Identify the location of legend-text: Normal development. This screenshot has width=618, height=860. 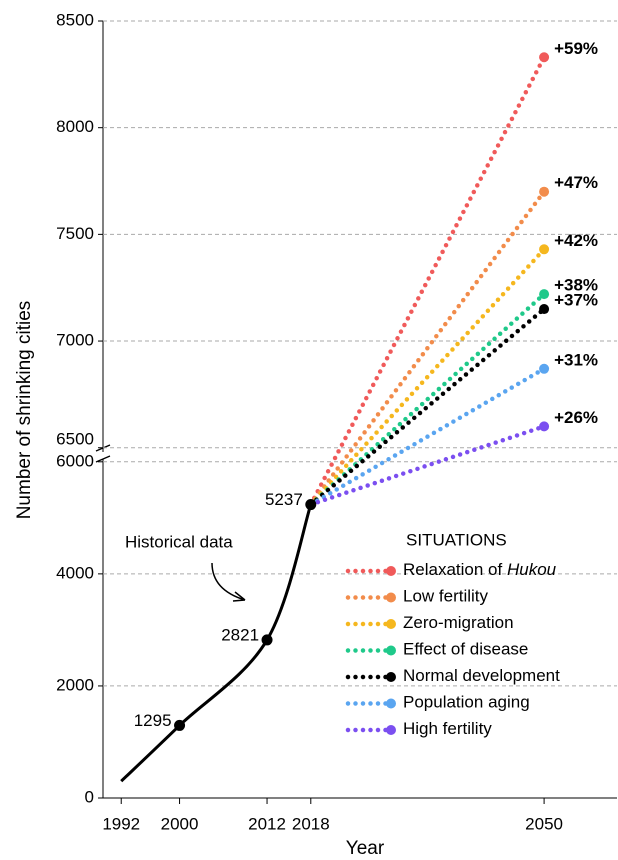
(481, 675).